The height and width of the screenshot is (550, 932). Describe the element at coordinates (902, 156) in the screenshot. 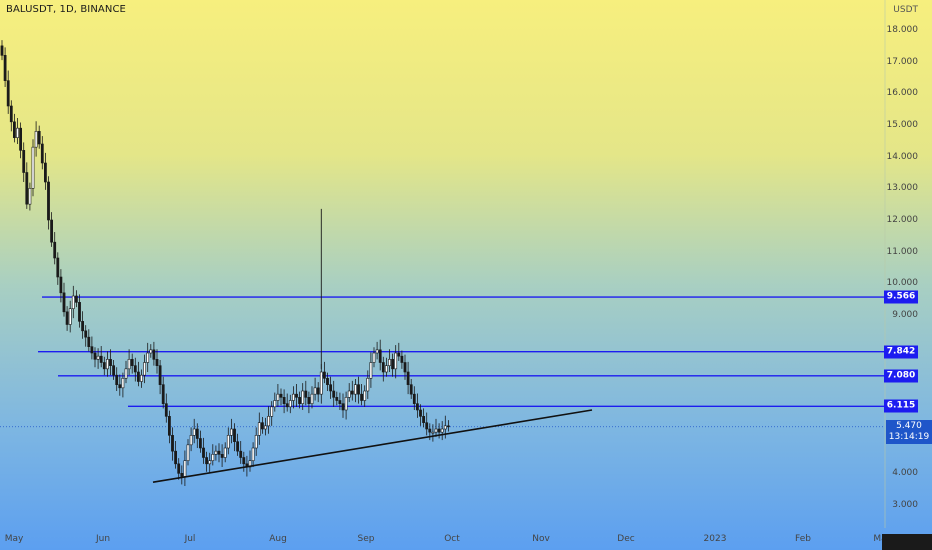

I see `price-tick-label: 14.000` at that location.